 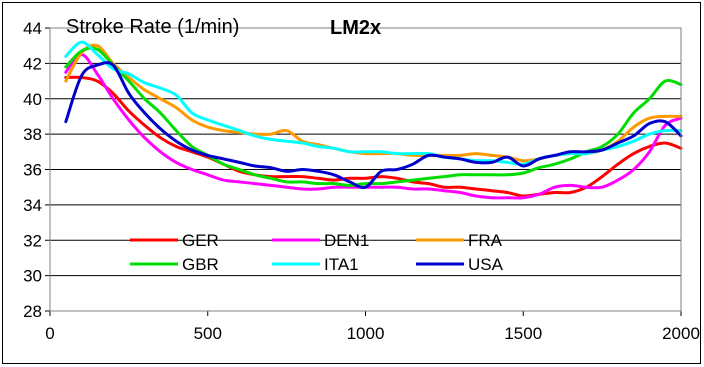 What do you see at coordinates (200, 240) in the screenshot?
I see `legend-label-ger: GER` at bounding box center [200, 240].